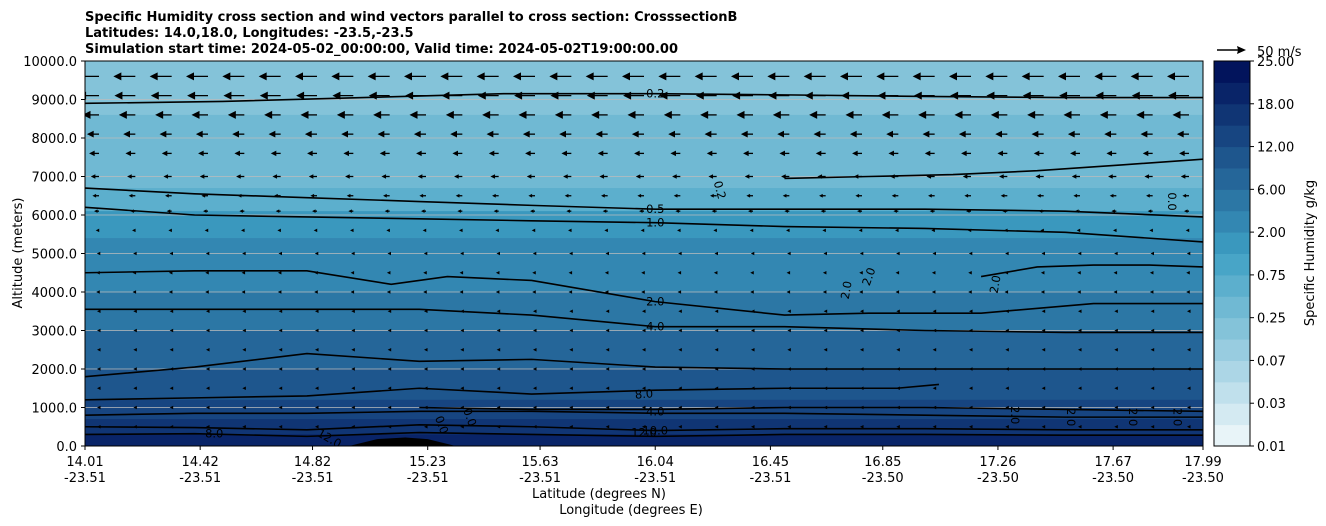 This screenshot has width=1326, height=526. What do you see at coordinates (200, 478) in the screenshot?
I see `x-tick-lon-1: -23.51` at bounding box center [200, 478].